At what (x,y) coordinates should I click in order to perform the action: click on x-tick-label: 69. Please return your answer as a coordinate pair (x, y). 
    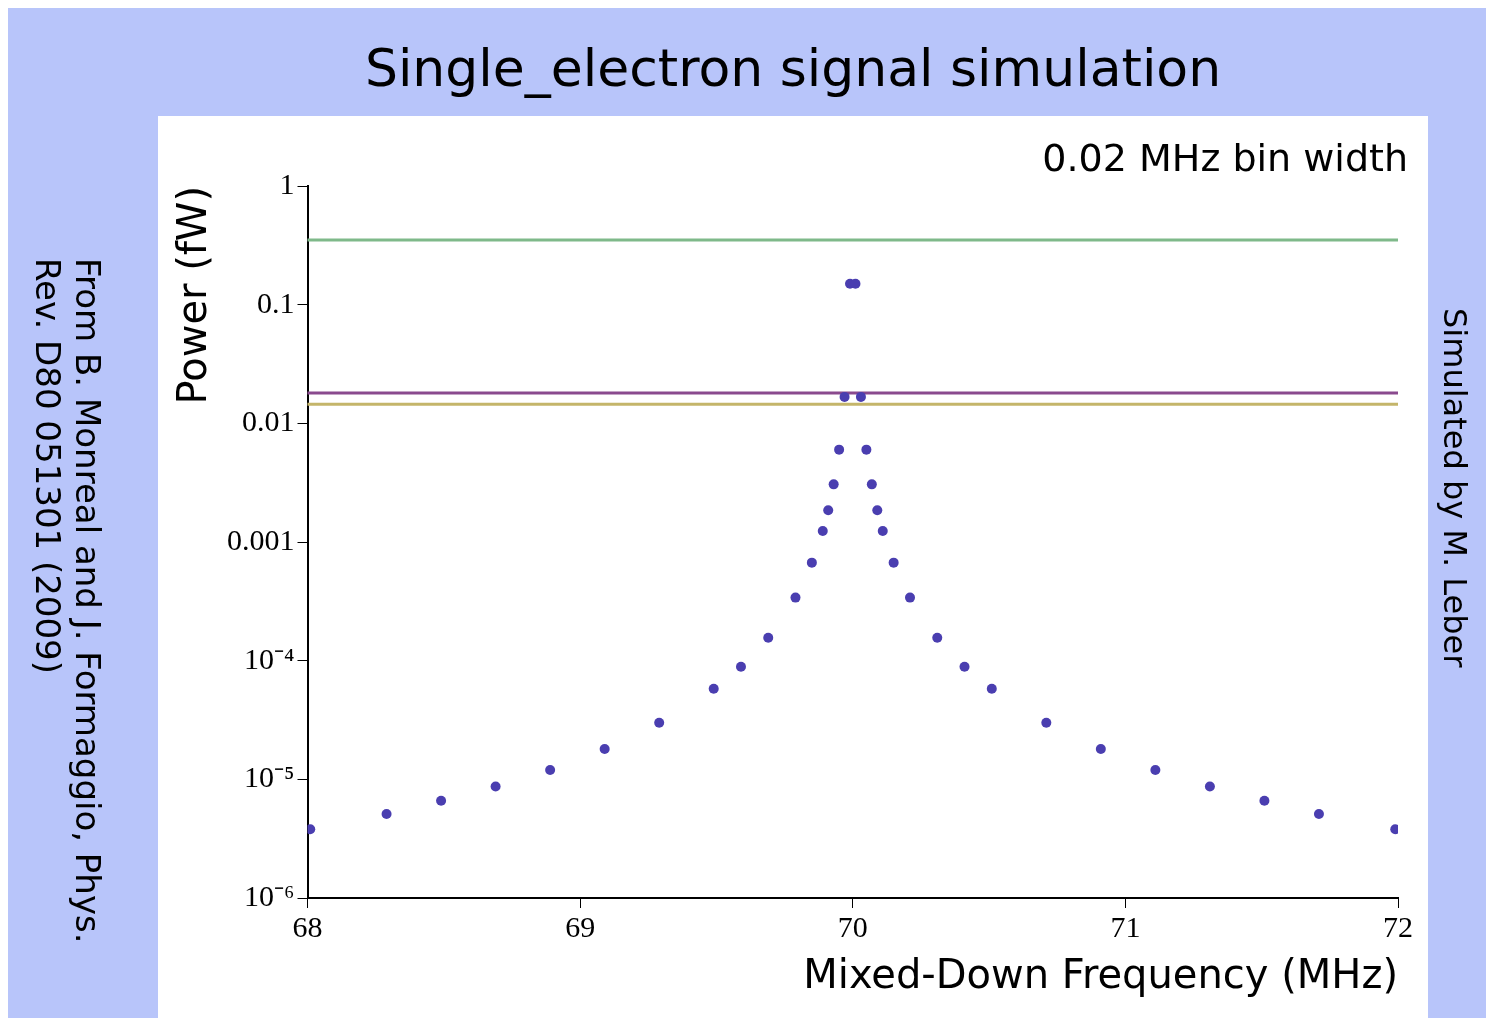
    Looking at the image, I should click on (580, 926).